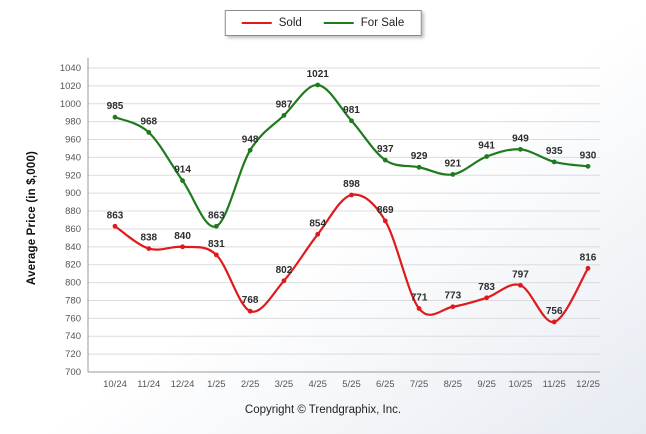 Image resolution: width=646 pixels, height=434 pixels. Describe the element at coordinates (419, 156) in the screenshot. I see `for-sale-value-label: 929` at that location.